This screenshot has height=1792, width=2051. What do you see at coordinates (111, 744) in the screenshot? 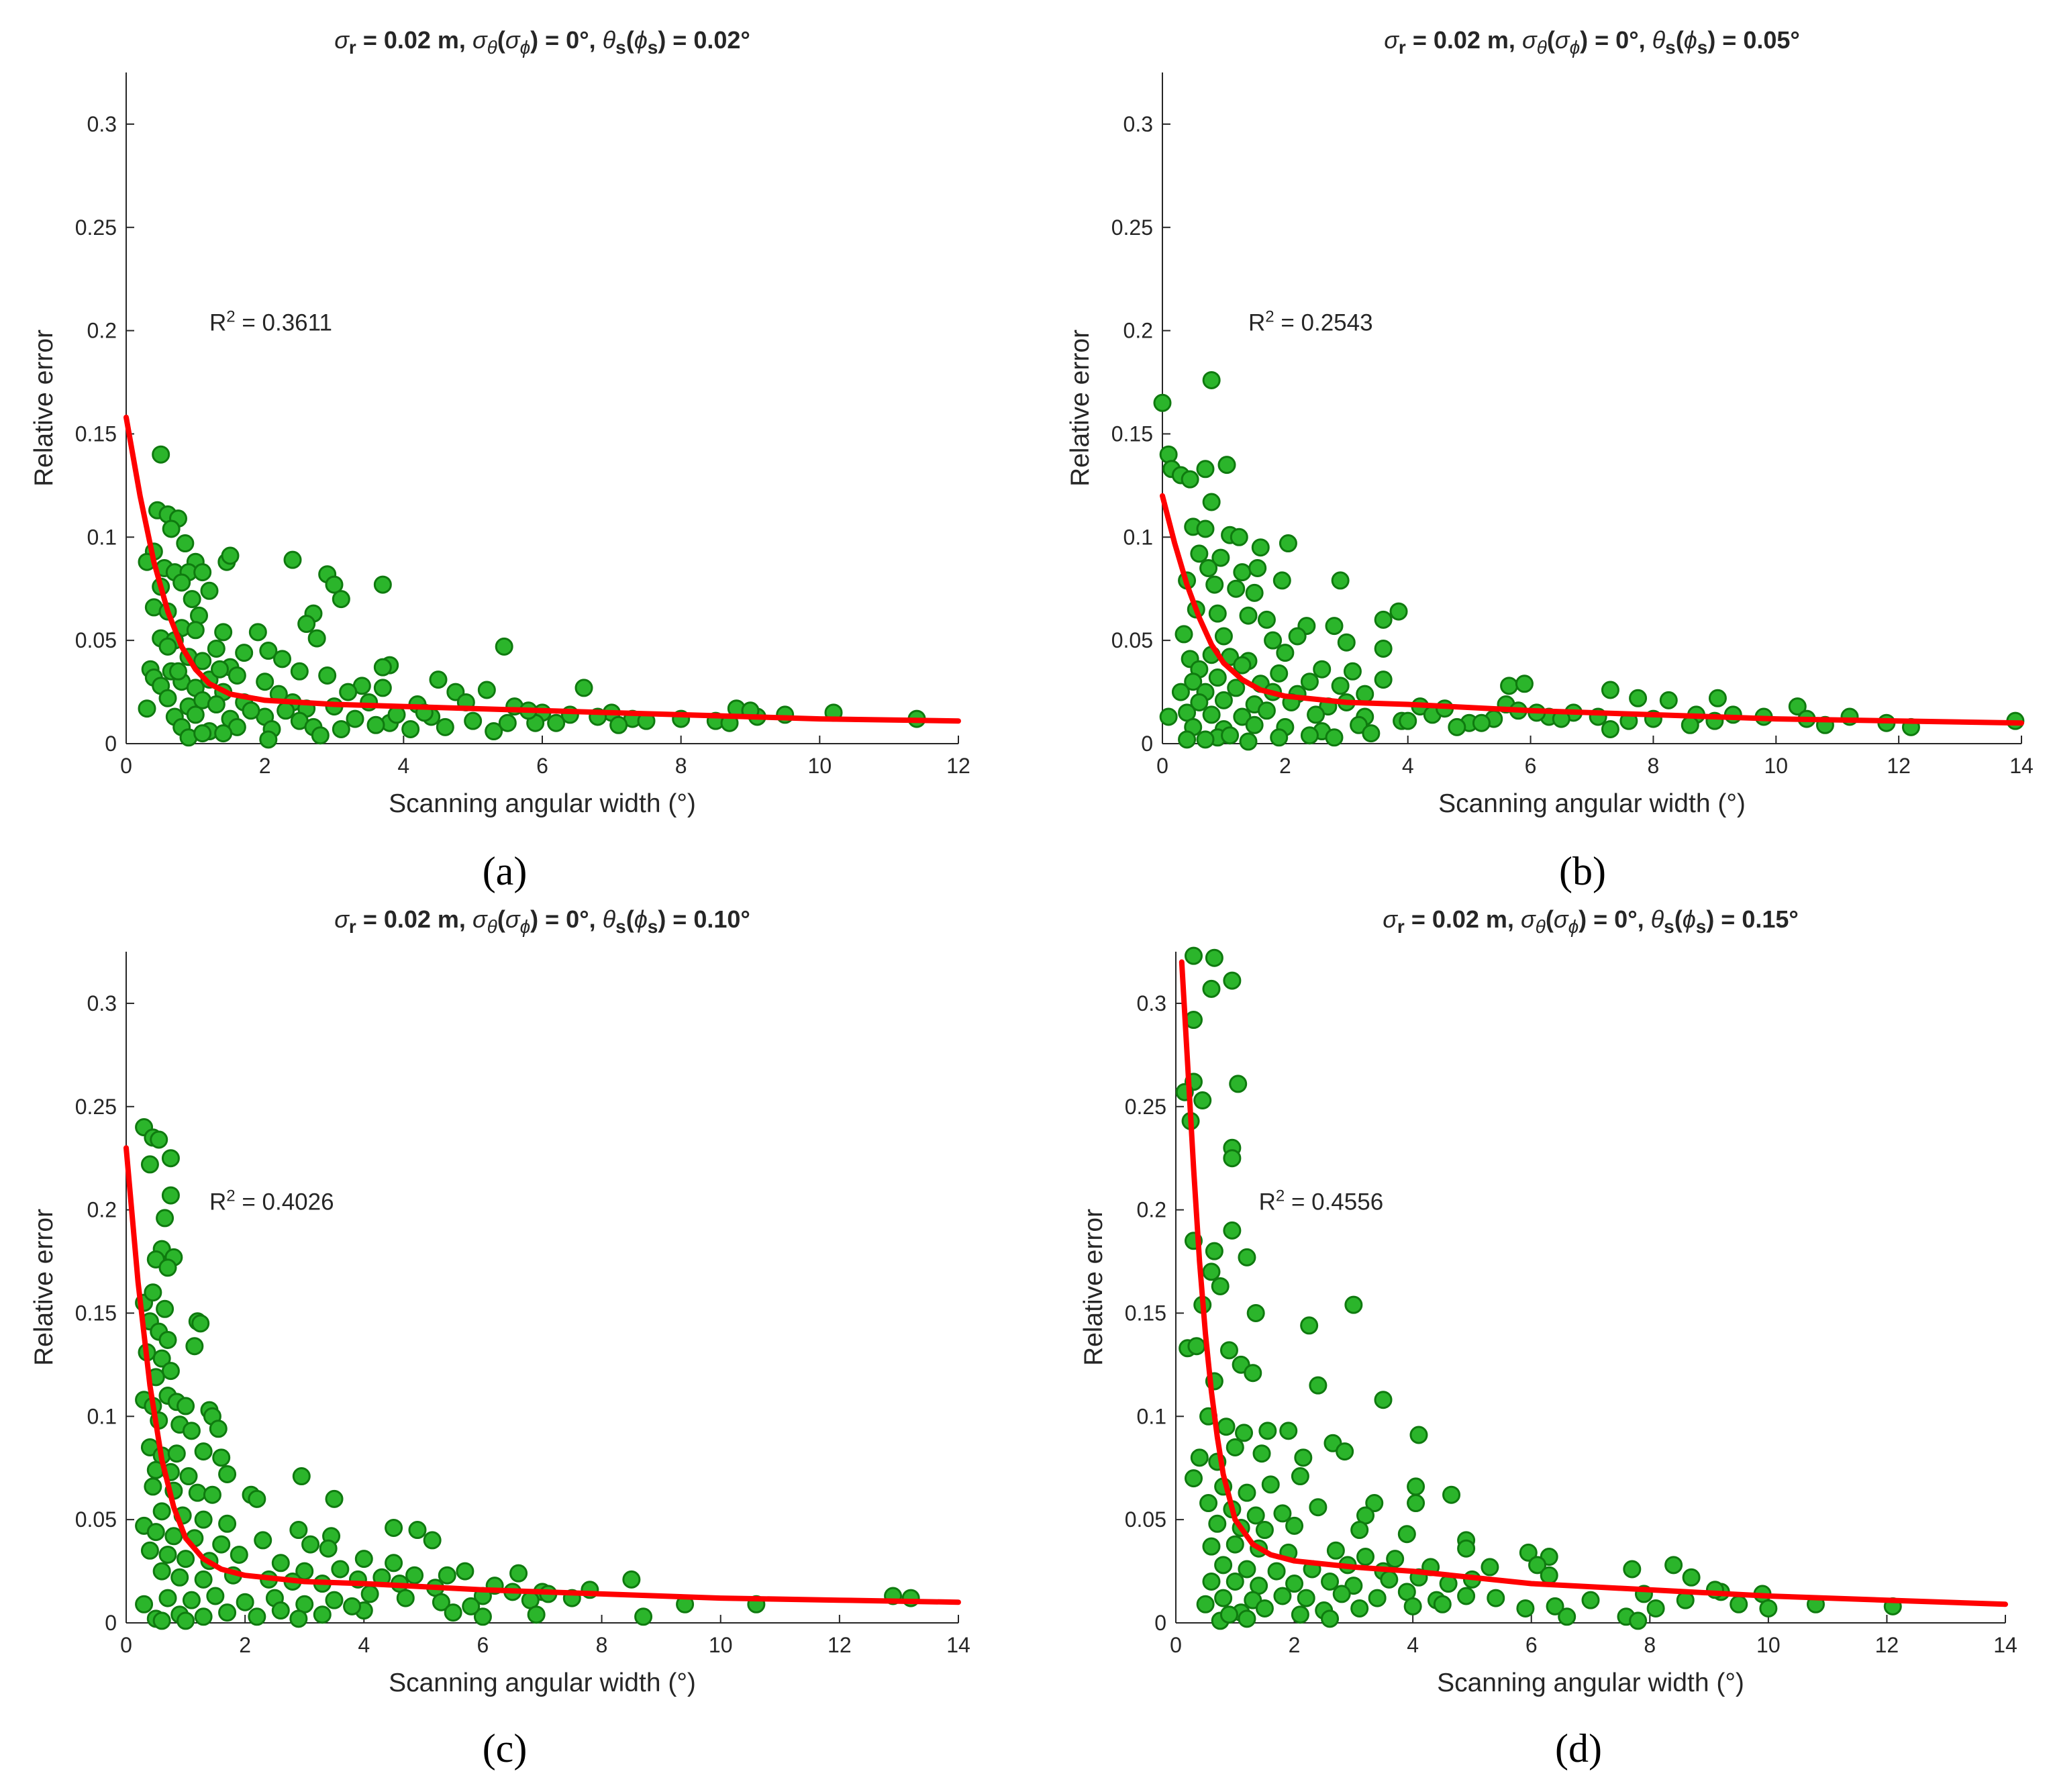
I see `y-tick-label: 0` at bounding box center [111, 744].